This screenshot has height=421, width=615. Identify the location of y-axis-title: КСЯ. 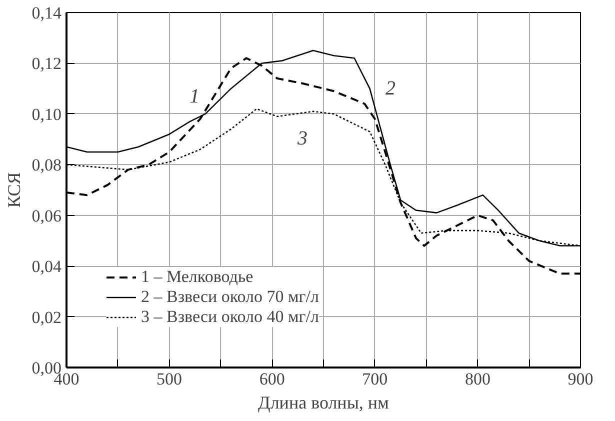
(14, 190).